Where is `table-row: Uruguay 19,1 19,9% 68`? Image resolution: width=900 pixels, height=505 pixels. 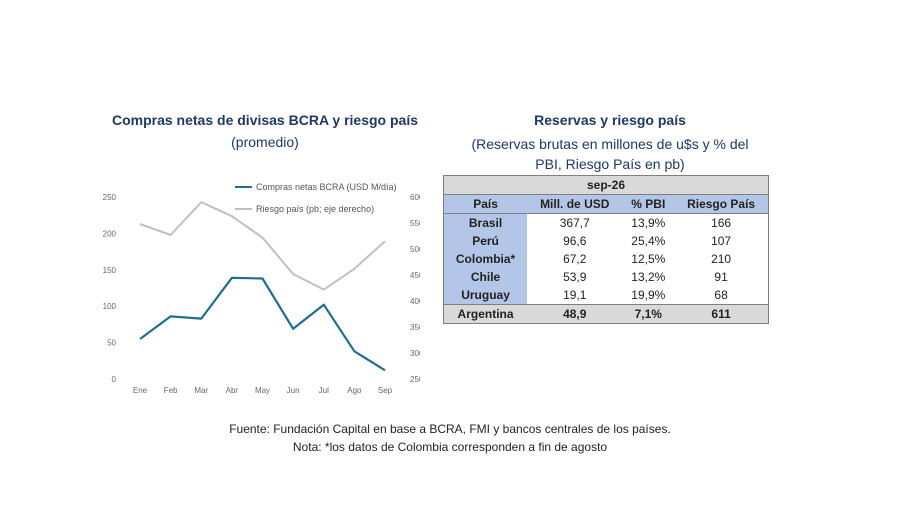
table-row: Uruguay 19,1 19,9% 68 is located at coordinates (606, 295).